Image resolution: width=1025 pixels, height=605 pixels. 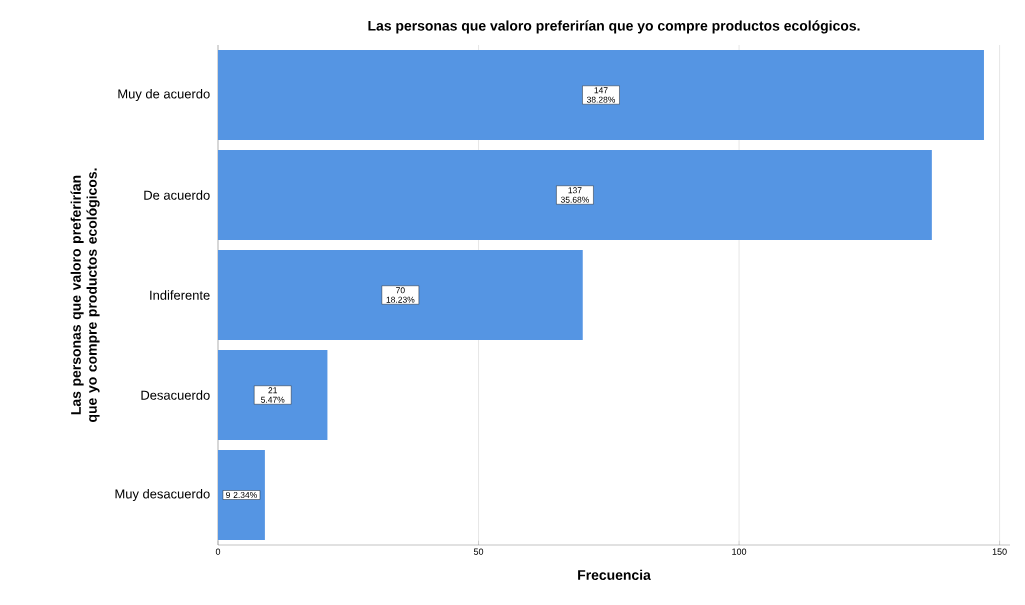 What do you see at coordinates (614, 27) in the screenshot?
I see `chart-title: Las personas que valoro preferirían que yo compre productos ecológicos.` at bounding box center [614, 27].